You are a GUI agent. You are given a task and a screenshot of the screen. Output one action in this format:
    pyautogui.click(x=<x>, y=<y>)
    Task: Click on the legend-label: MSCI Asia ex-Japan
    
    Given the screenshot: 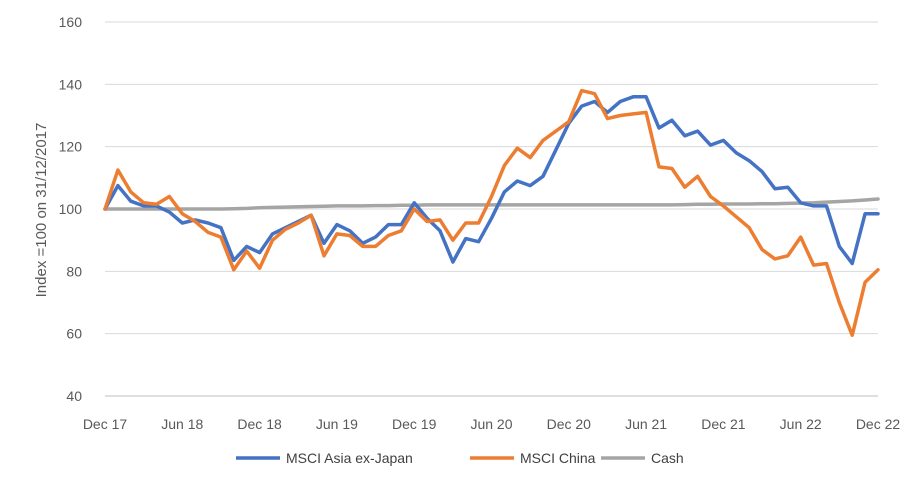 What is the action you would take?
    pyautogui.click(x=349, y=458)
    